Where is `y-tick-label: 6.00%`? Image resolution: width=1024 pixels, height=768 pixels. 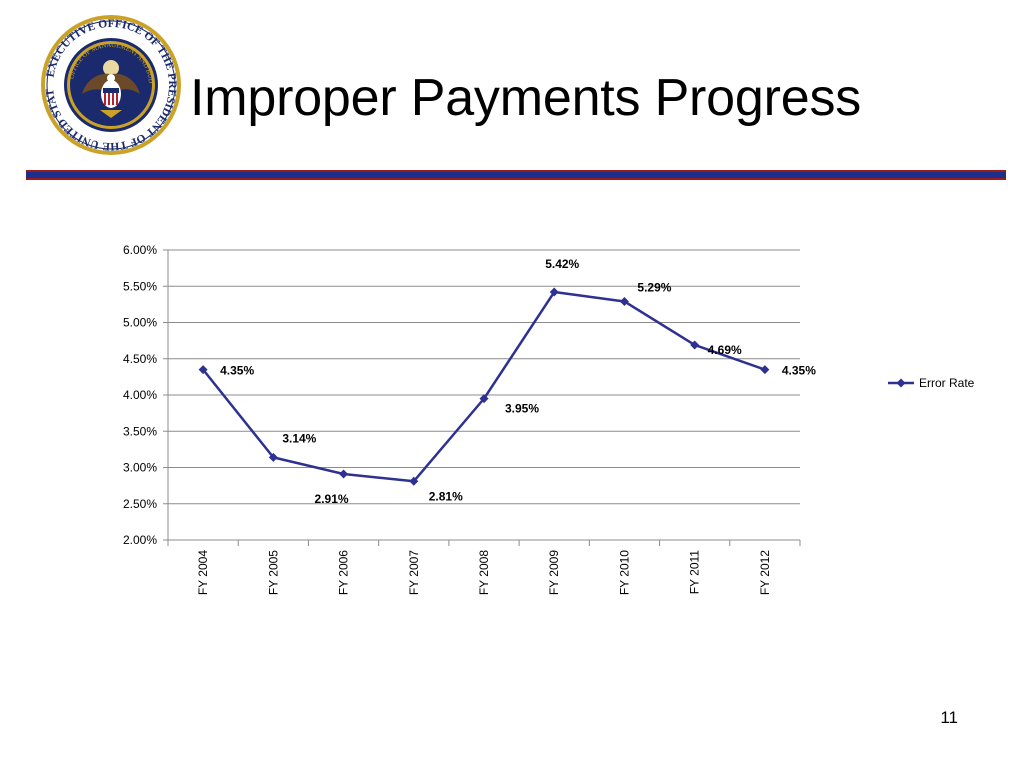
y-tick-label: 6.00% is located at coordinates (140, 250).